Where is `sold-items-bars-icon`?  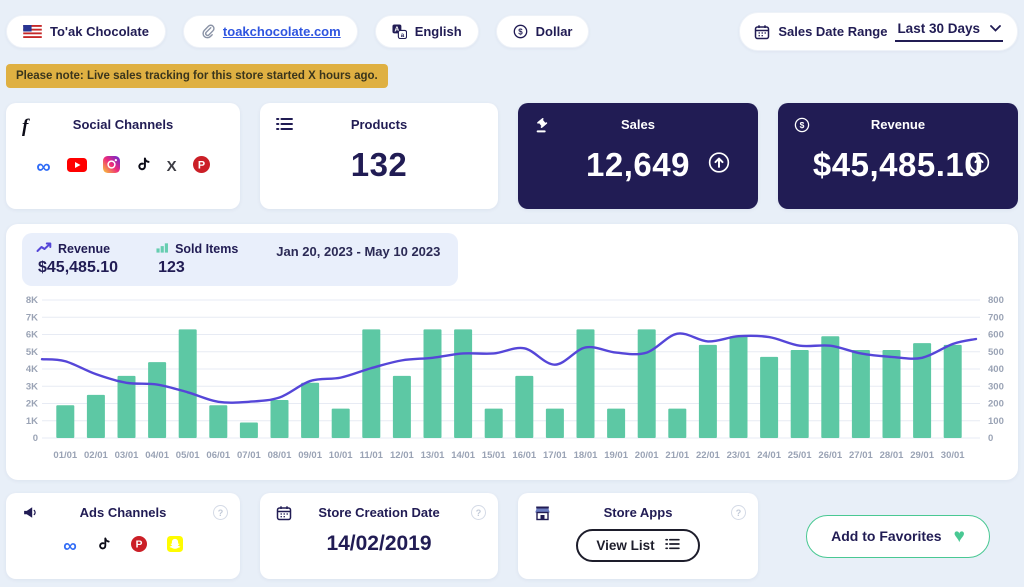
sold-items-bars-icon is located at coordinates (162, 249).